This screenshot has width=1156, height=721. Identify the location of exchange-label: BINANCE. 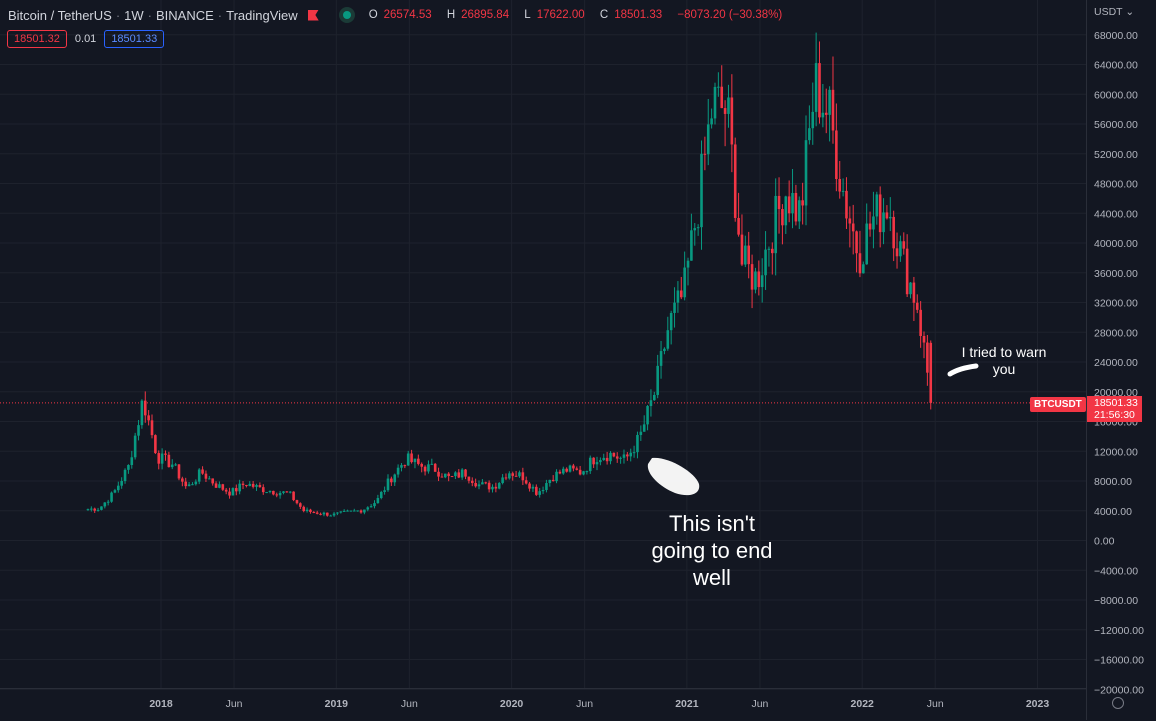
(185, 15).